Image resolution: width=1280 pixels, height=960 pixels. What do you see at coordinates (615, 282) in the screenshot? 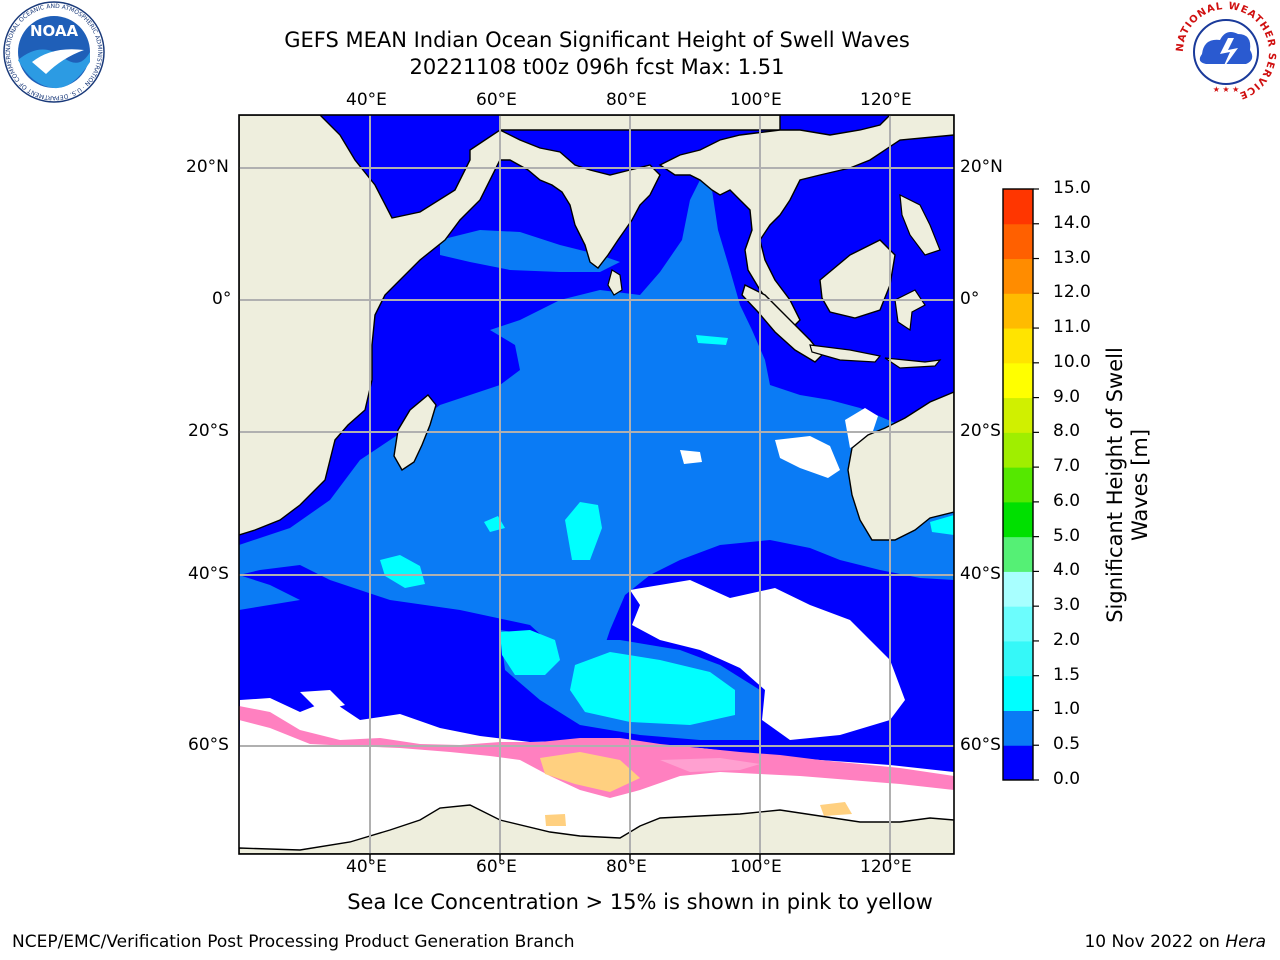
I see `land-sri-lanka` at bounding box center [615, 282].